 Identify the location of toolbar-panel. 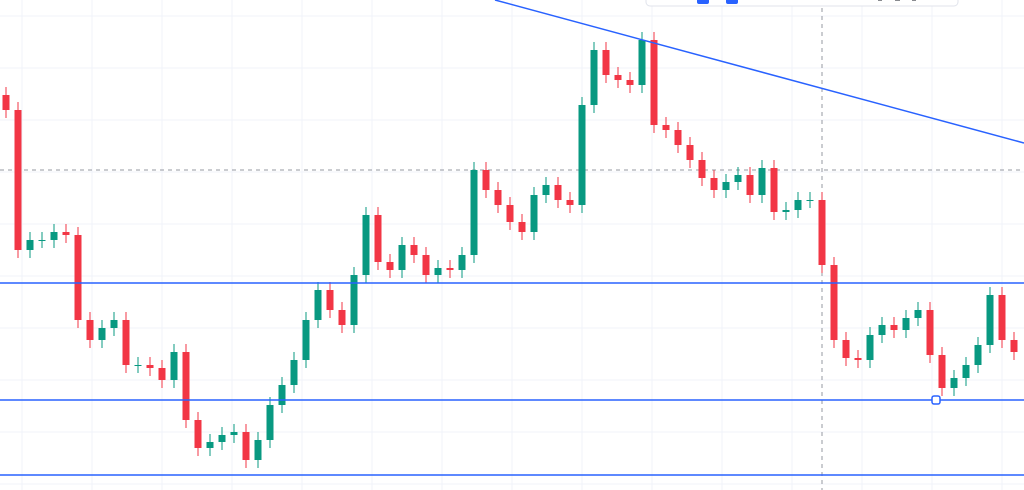
(802, 3).